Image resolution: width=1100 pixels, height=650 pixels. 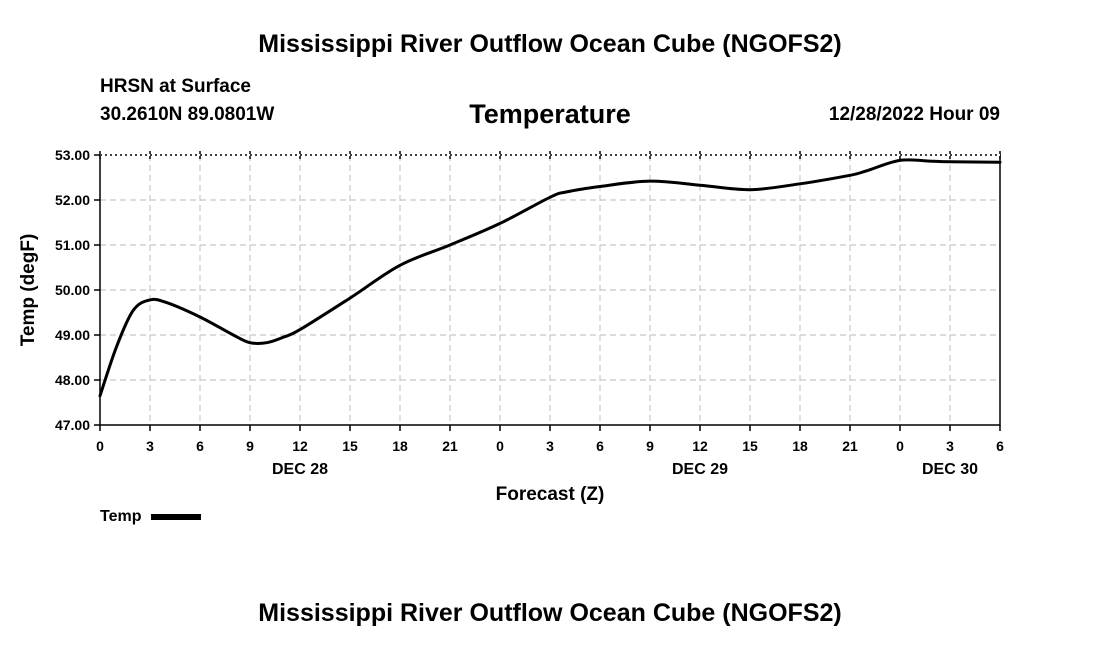 I want to click on x-axis-title: Forecast (Z), so click(x=550, y=494).